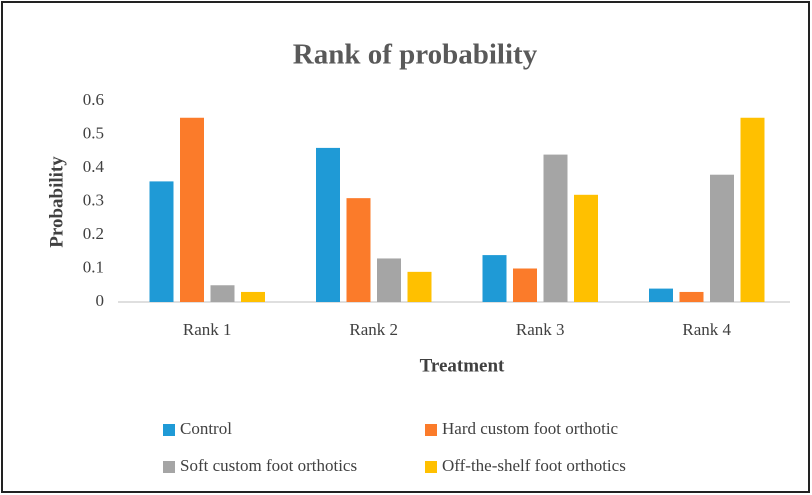 This screenshot has height=495, width=812. Describe the element at coordinates (462, 365) in the screenshot. I see `x-axis-label: Treatment` at that location.